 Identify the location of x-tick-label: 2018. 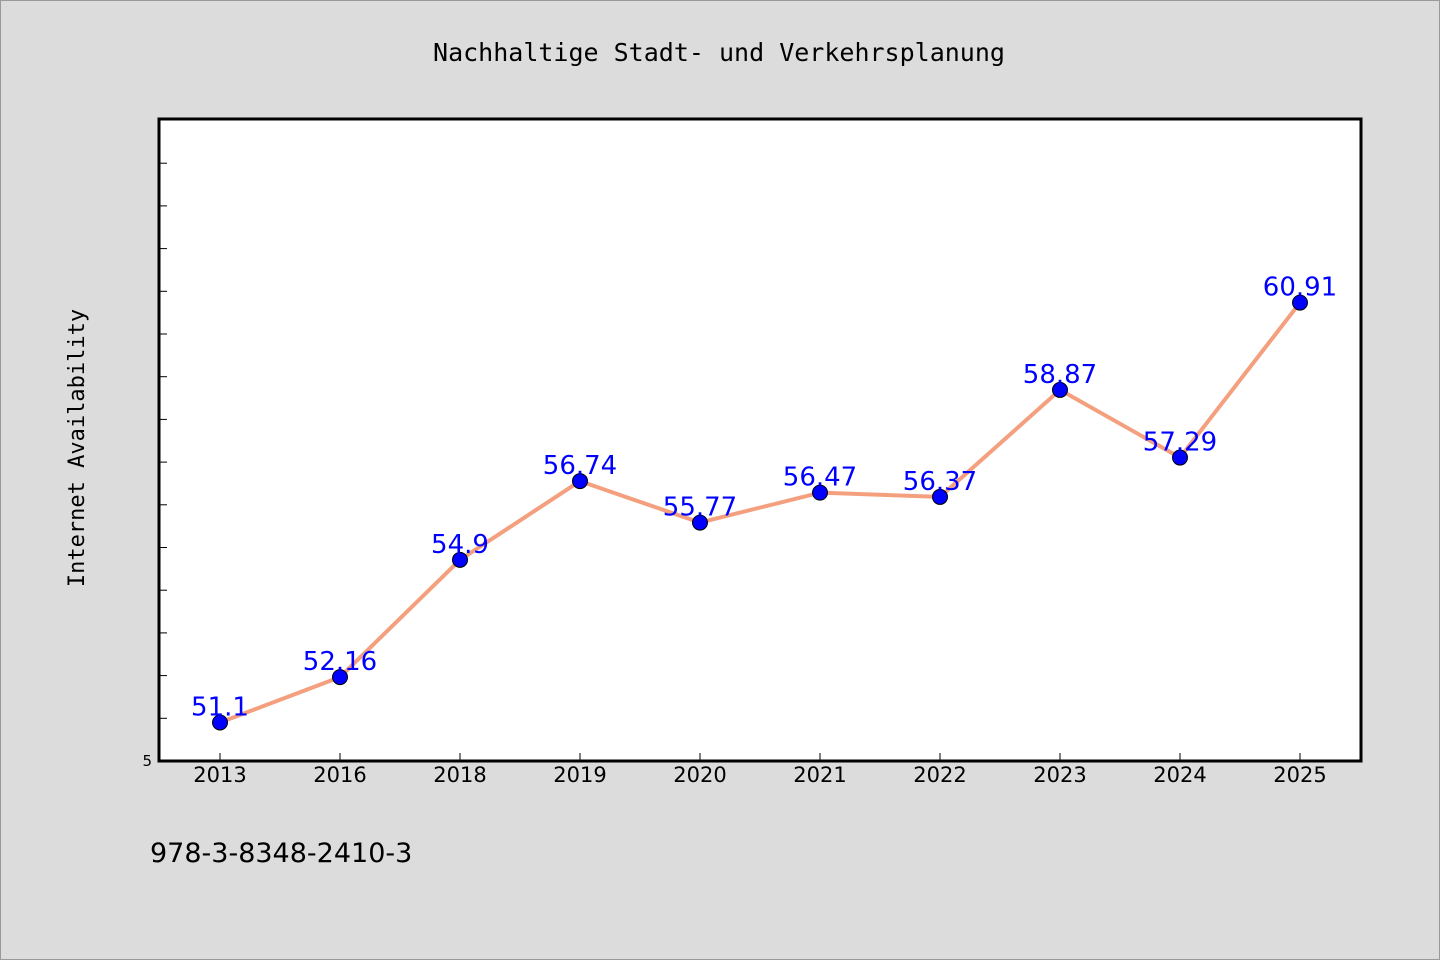
(459, 775).